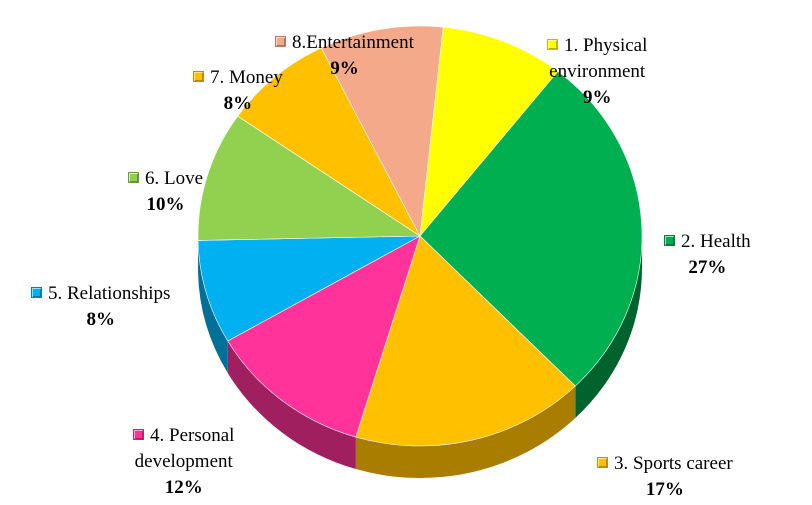 The image size is (812, 505). I want to click on slice-label-8: 8.Entertainment 9%, so click(344, 56).